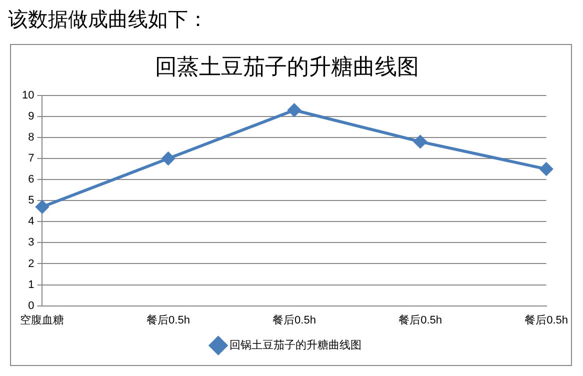  Describe the element at coordinates (31, 138) in the screenshot. I see `y-tick-label: 8` at that location.